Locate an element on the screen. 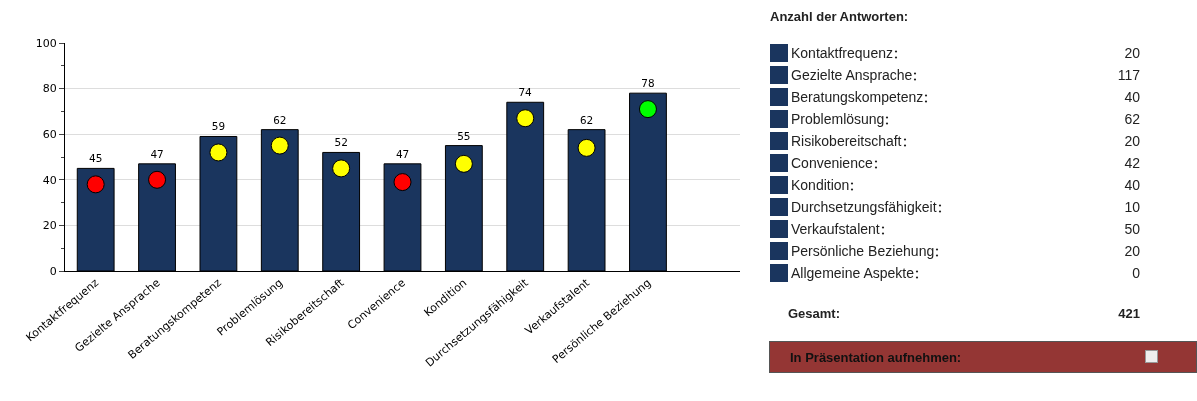 This screenshot has height=401, width=1197. category-label: Convenience is located at coordinates (832, 163).